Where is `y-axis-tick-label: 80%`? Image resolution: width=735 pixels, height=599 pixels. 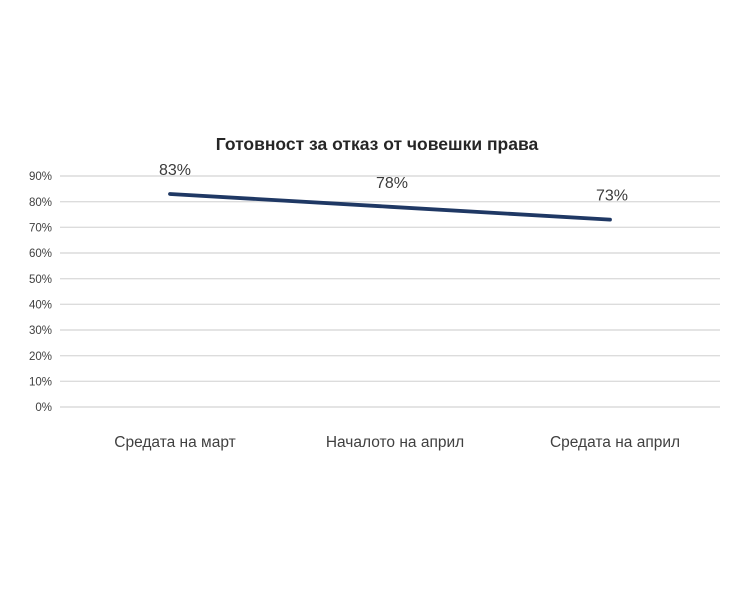 y-axis-tick-label: 80% is located at coordinates (40, 203).